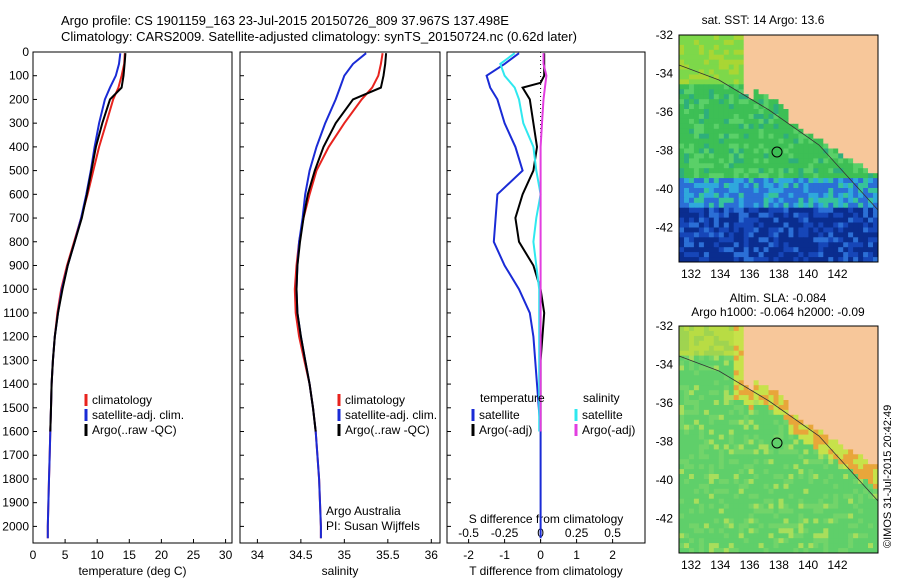 This screenshot has height=580, width=900. Describe the element at coordinates (720, 274) in the screenshot. I see `map-lon-label: 134` at that location.